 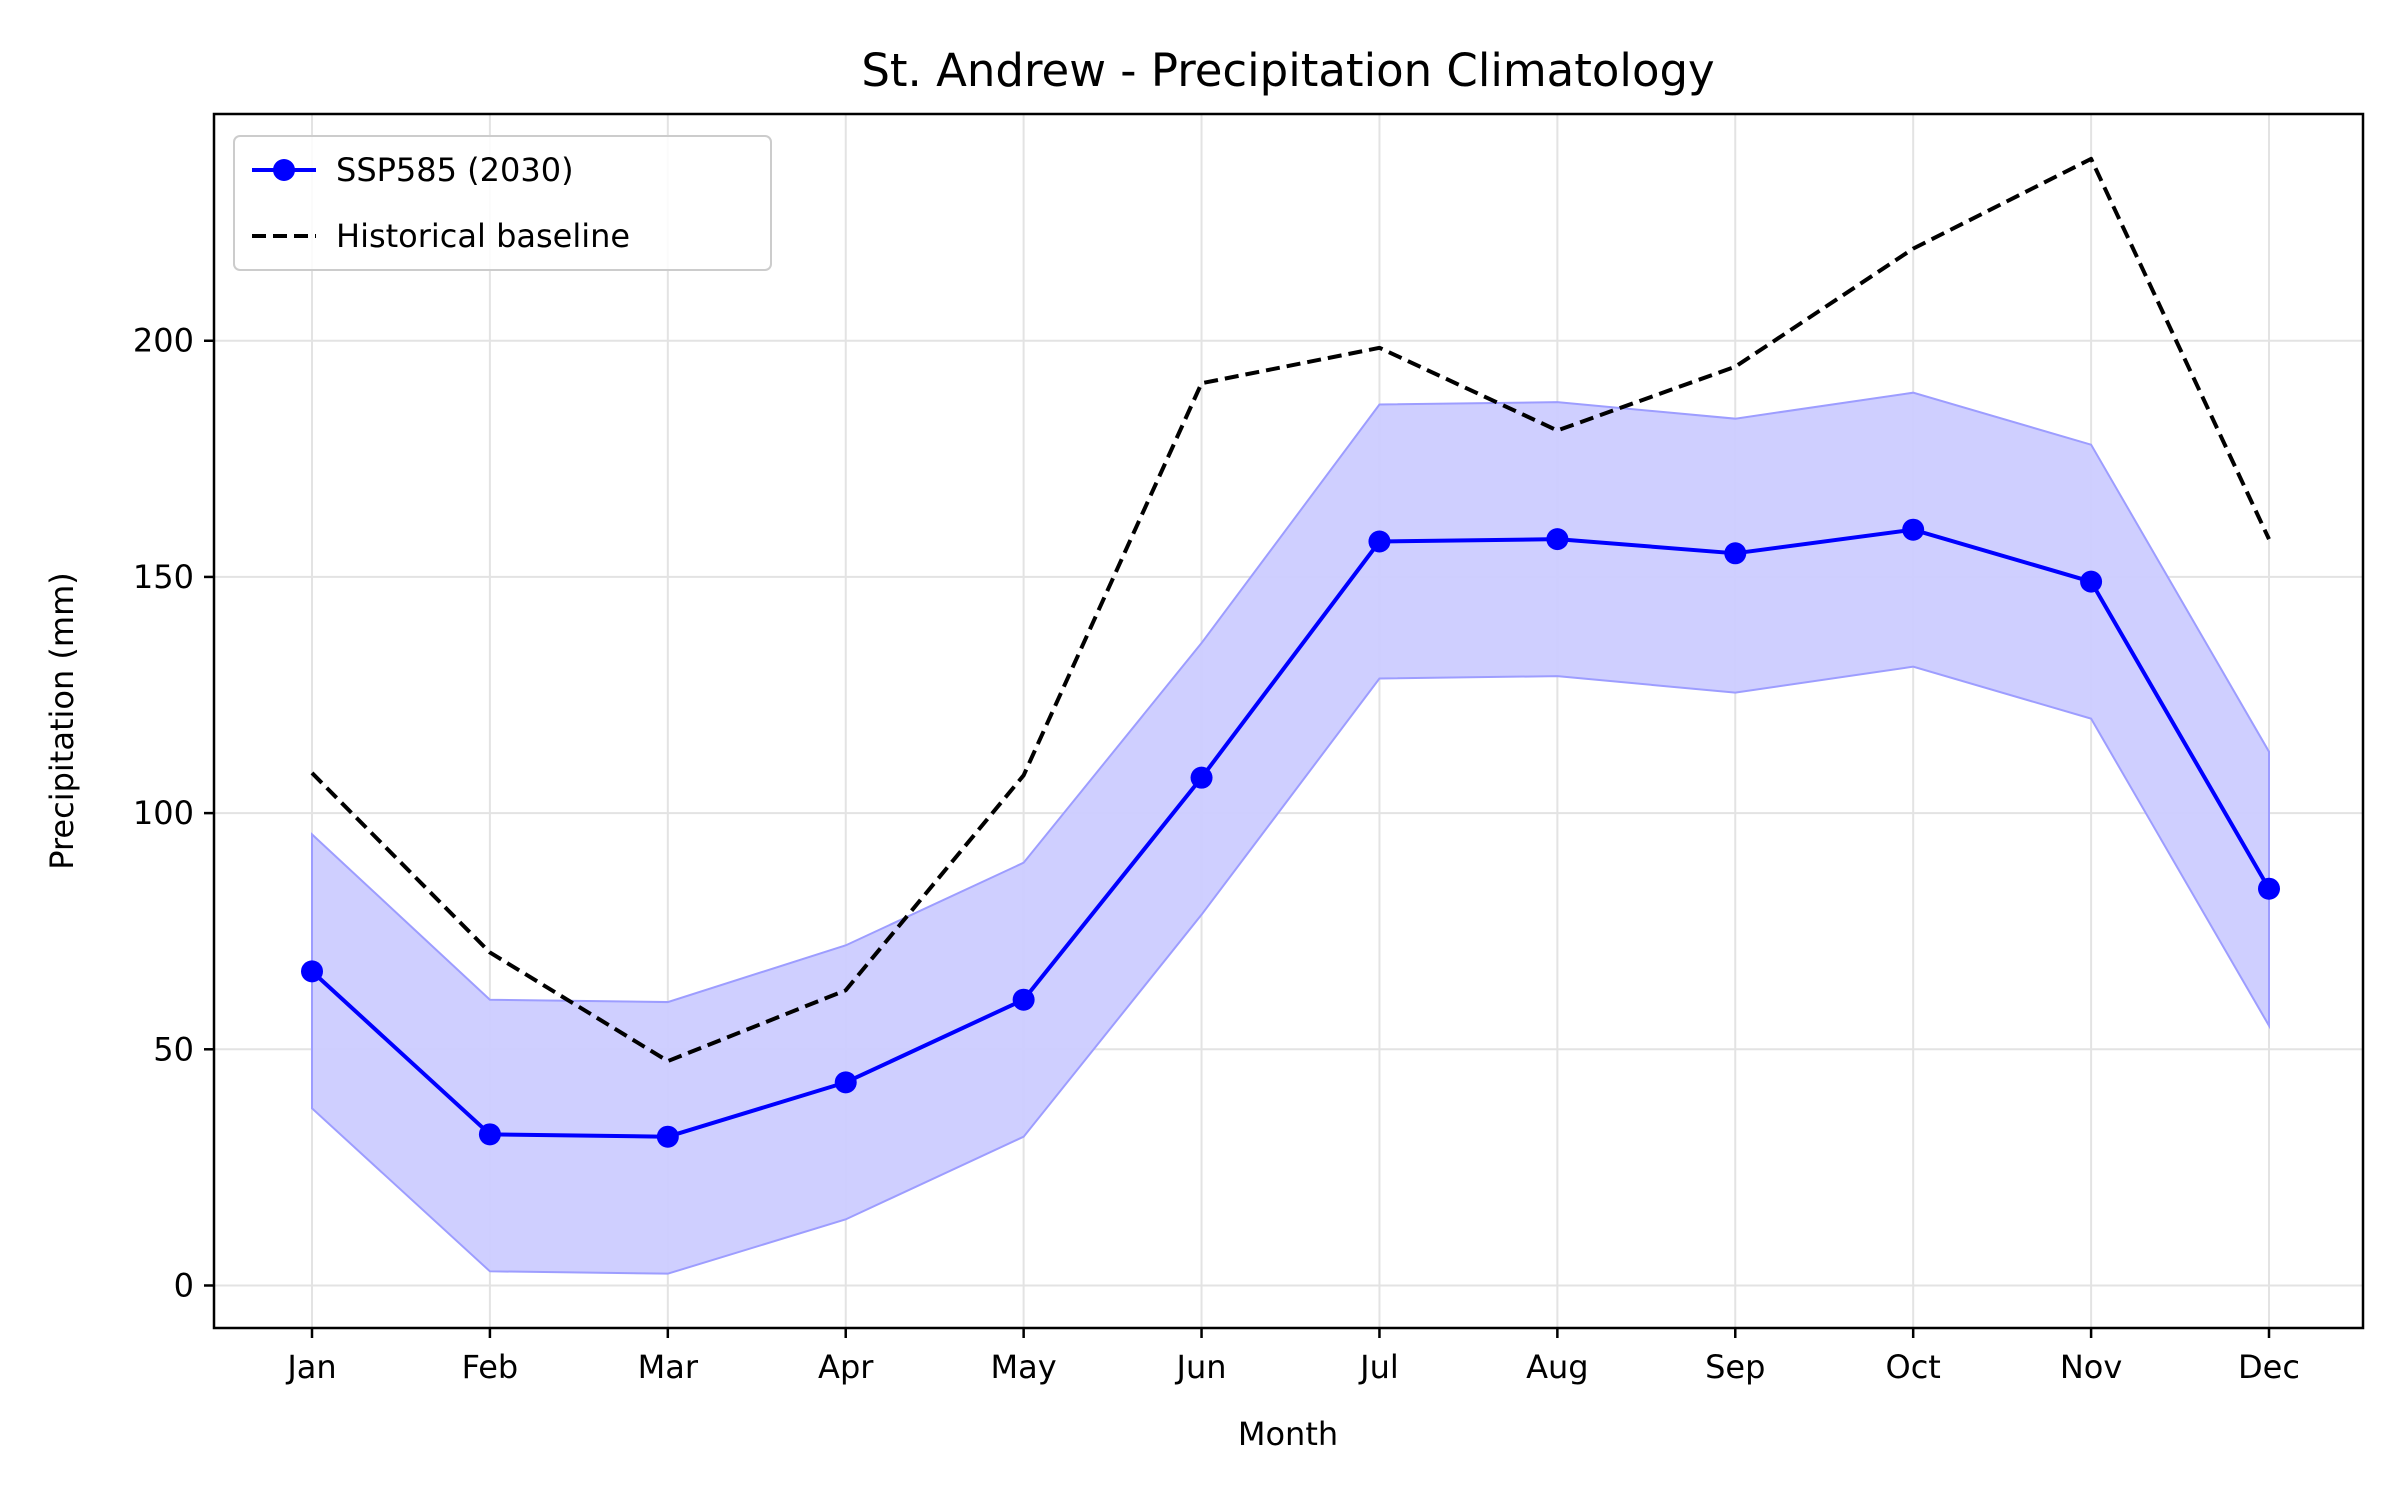 What do you see at coordinates (1292, 1357) in the screenshot?
I see `x-axis: Jan Feb Mar Apr May Jun Jul Aug Sep Oct Nov Dec` at bounding box center [1292, 1357].